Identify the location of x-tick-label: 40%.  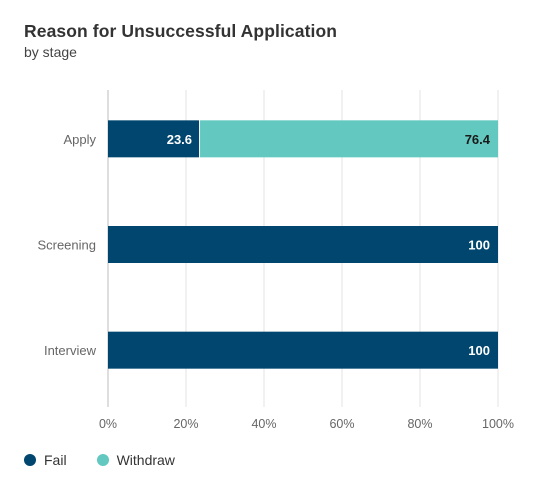
(263, 424).